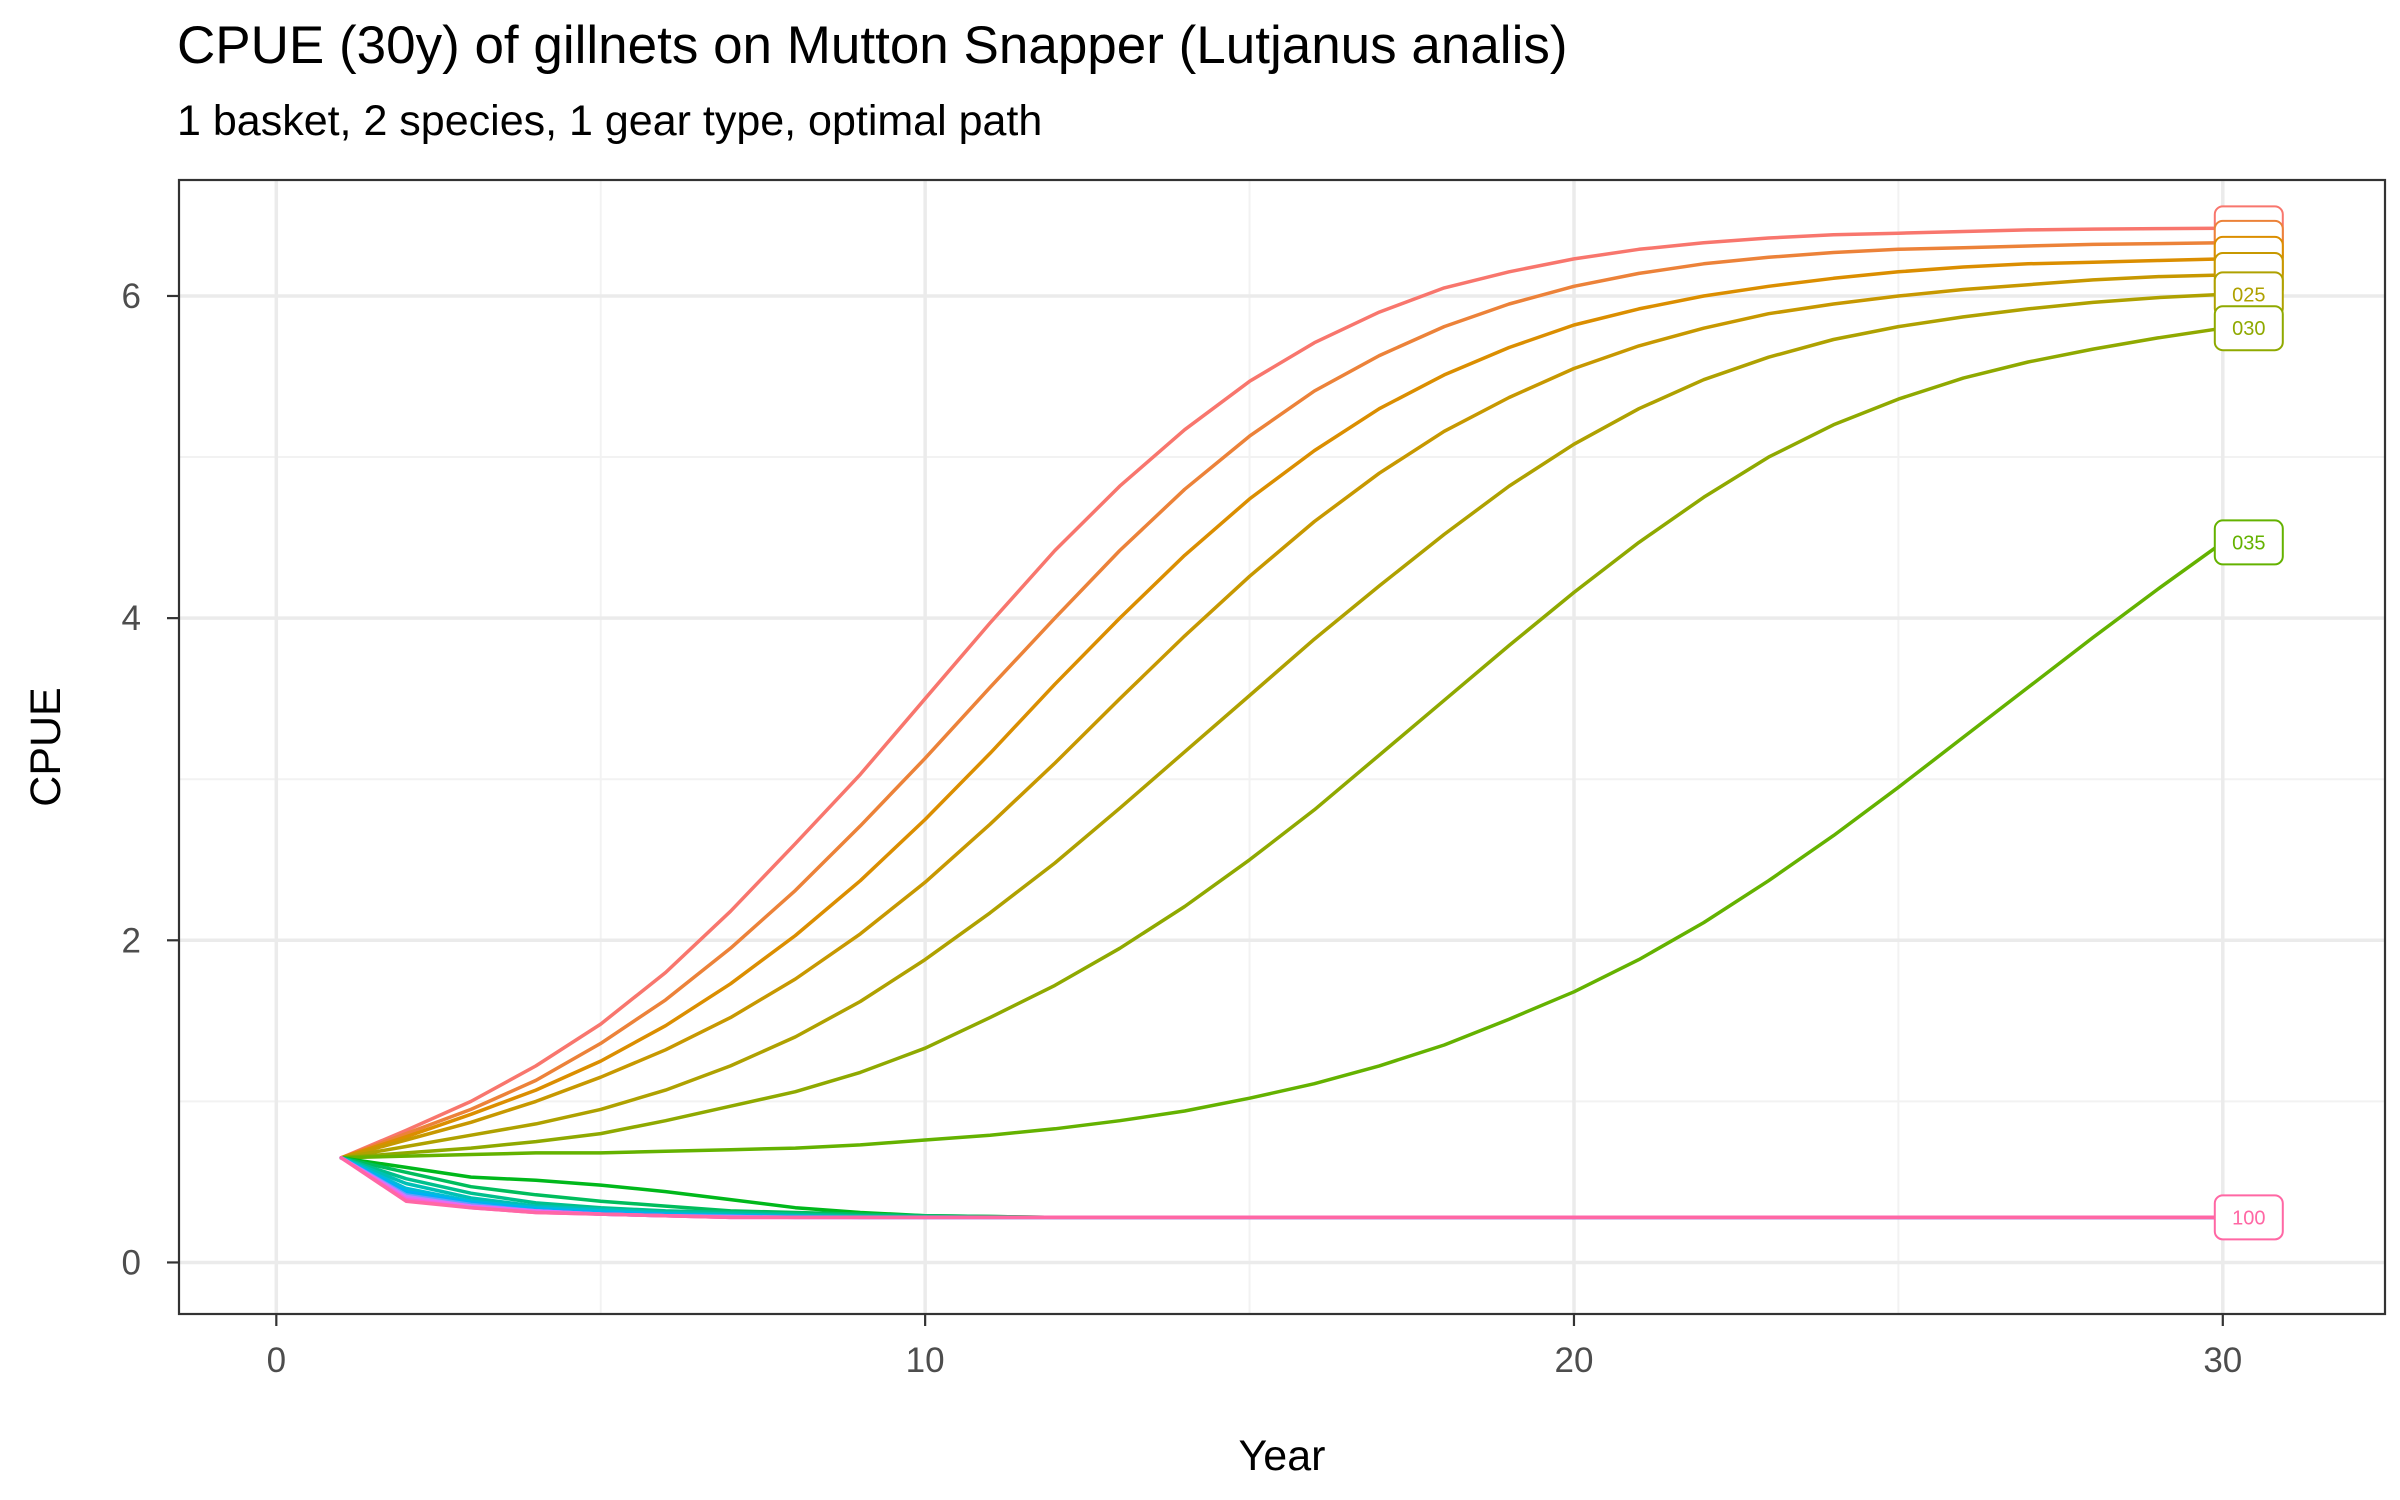  Describe the element at coordinates (1574, 1360) in the screenshot. I see `x-tick-label: 20` at that location.